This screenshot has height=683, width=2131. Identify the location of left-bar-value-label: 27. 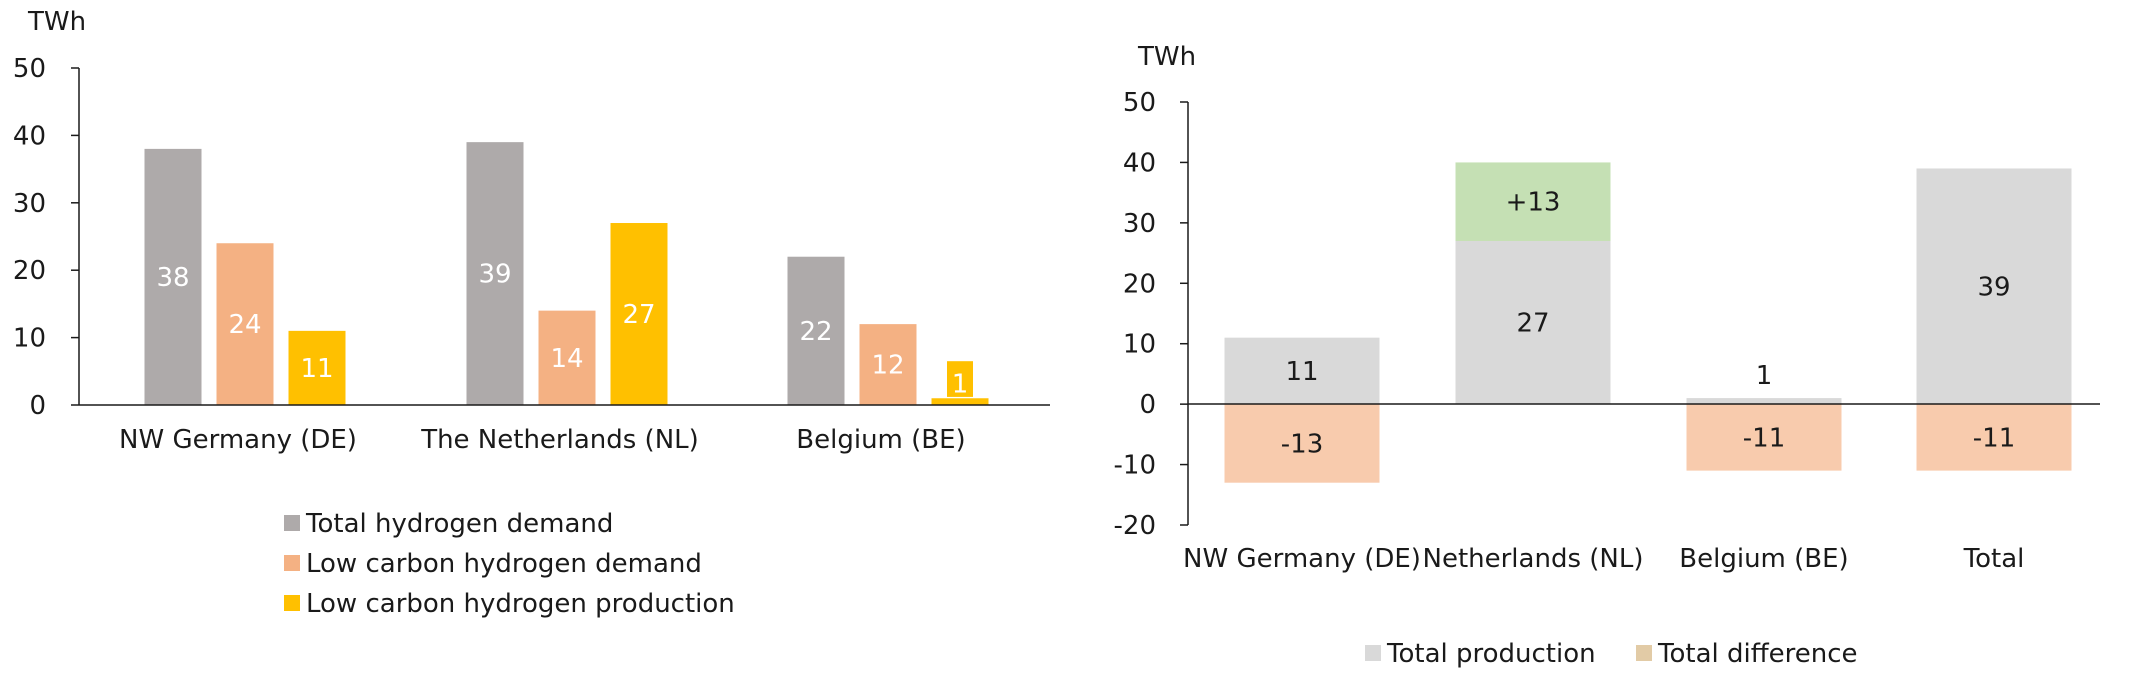
(638, 315).